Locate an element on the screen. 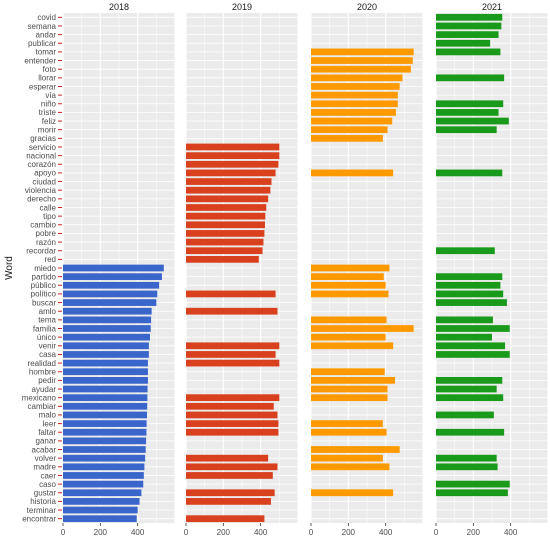  bar-cambiar is located at coordinates (105, 406).